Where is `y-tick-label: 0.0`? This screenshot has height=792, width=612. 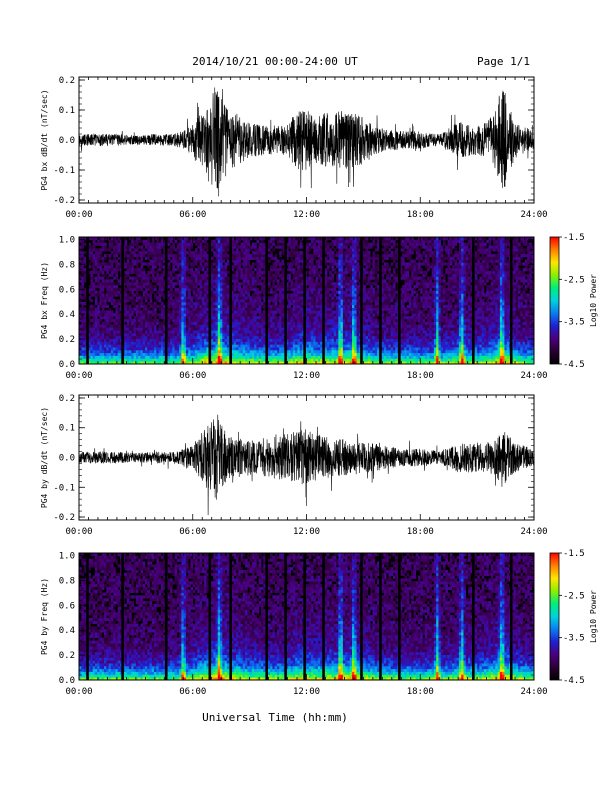
y-tick-label: 0.0 is located at coordinates (67, 141).